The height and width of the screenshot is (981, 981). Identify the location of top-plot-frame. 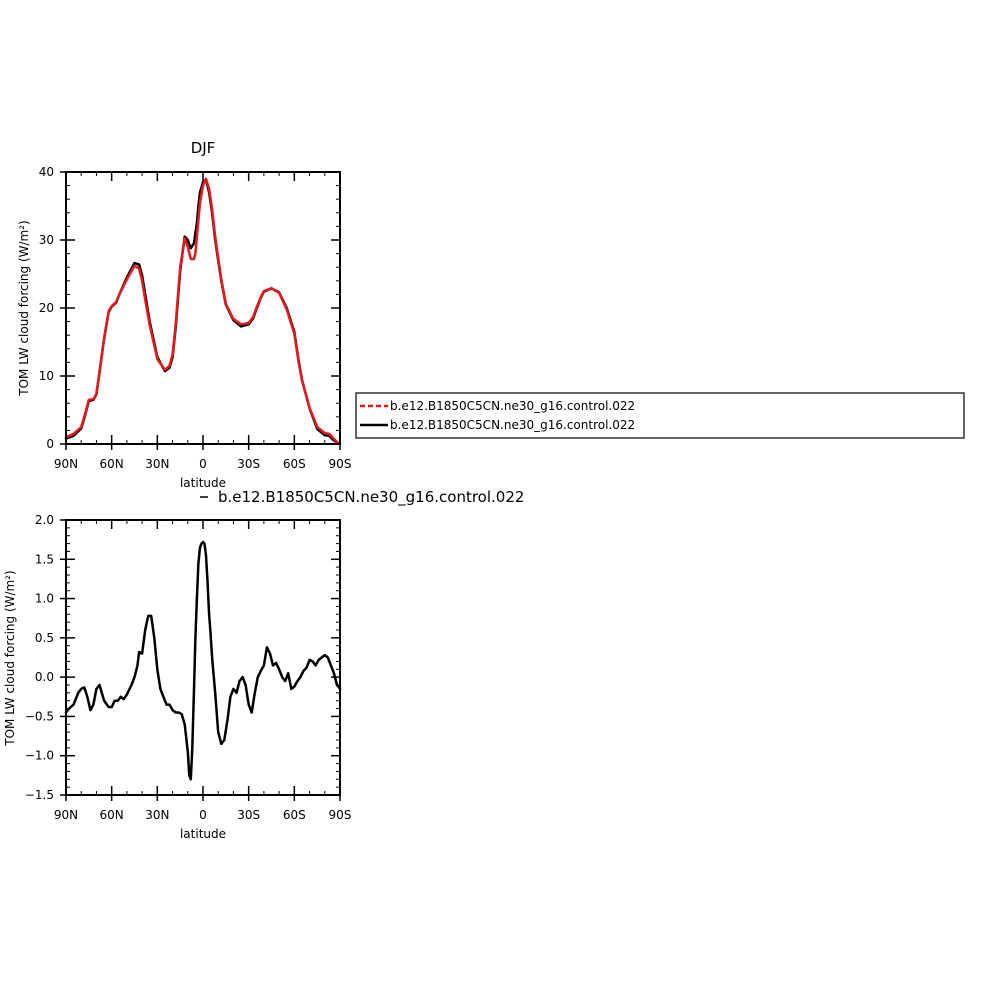
(203, 308).